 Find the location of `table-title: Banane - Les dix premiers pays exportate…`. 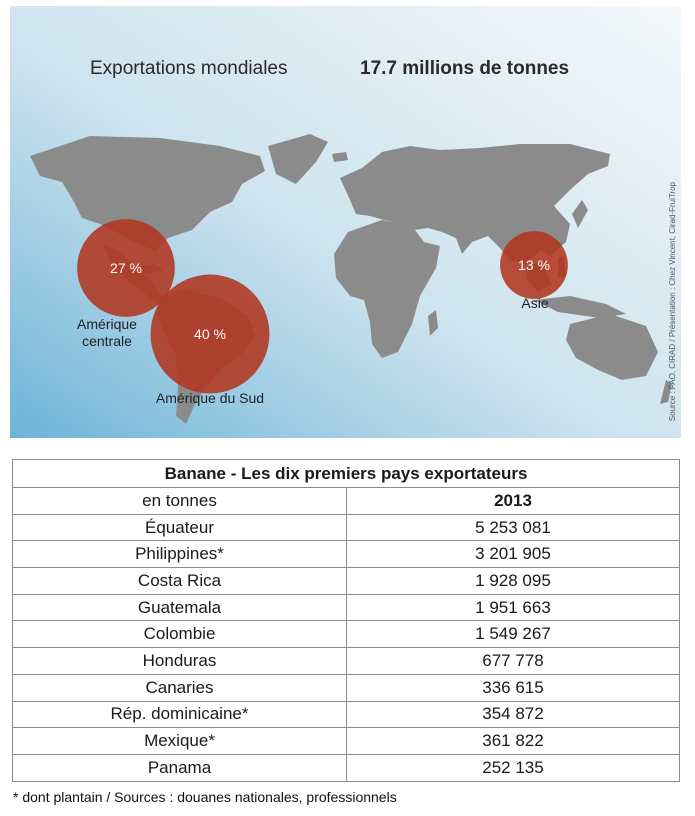

table-title: Banane - Les dix premiers pays exportate… is located at coordinates (346, 473).